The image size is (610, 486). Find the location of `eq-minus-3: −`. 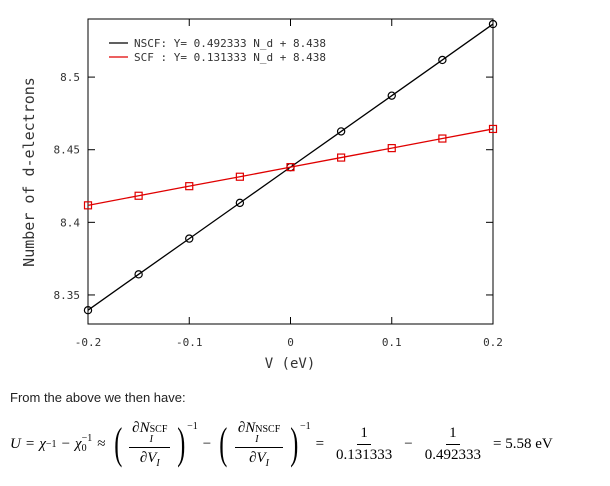

eq-minus-3: − is located at coordinates (408, 443).